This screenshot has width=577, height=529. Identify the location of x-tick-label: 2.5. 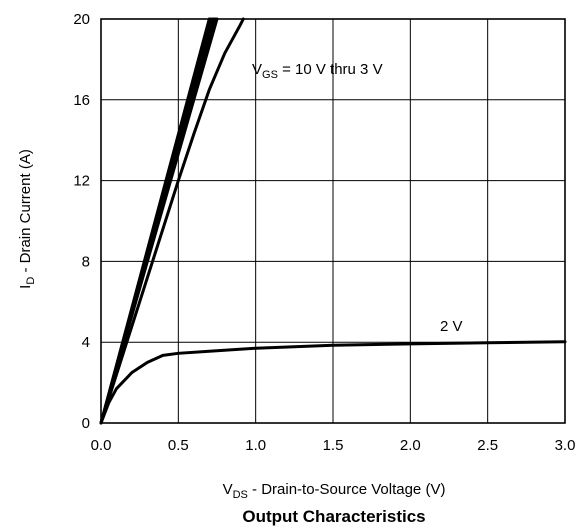
(487, 445).